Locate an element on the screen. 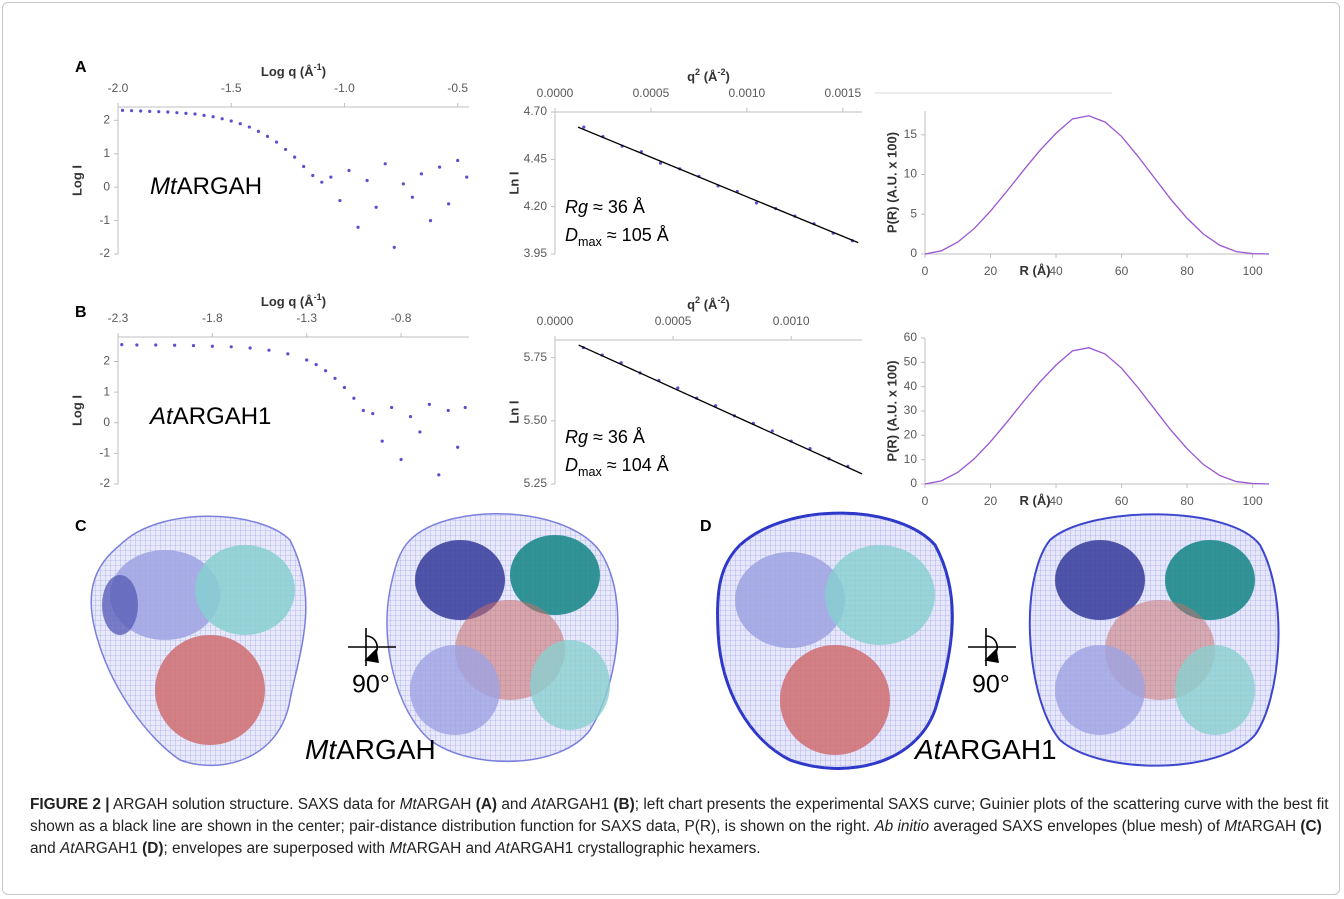 The image size is (1344, 899). y-tick-label: 10 is located at coordinates (911, 174).